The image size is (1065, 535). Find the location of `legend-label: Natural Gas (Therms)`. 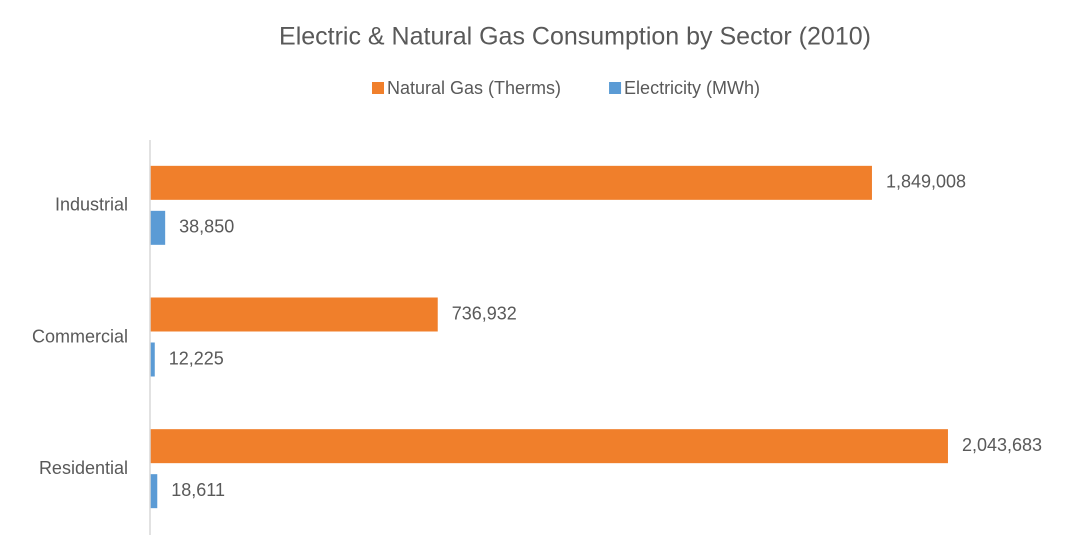

legend-label: Natural Gas (Therms) is located at coordinates (474, 88).